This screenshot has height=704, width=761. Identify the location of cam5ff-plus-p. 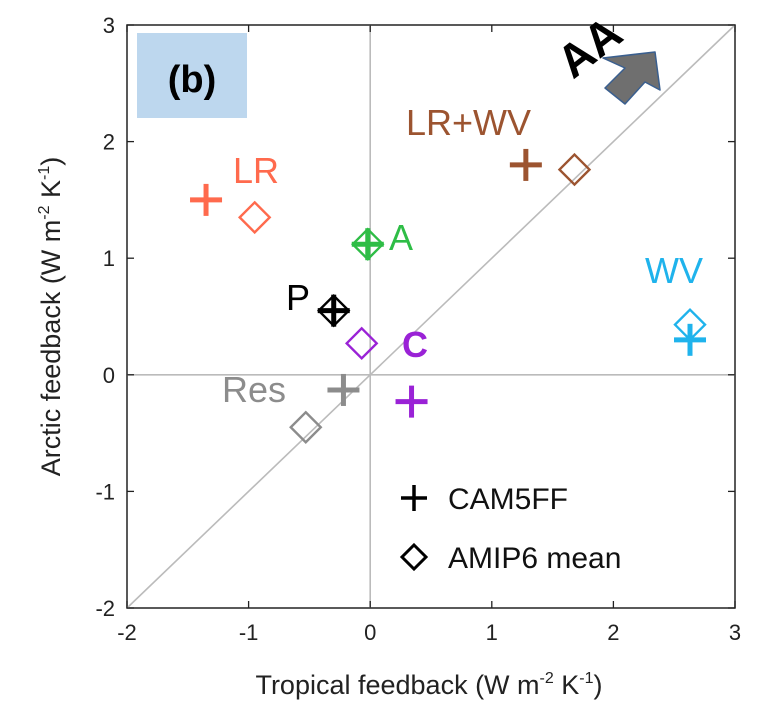
(333, 310).